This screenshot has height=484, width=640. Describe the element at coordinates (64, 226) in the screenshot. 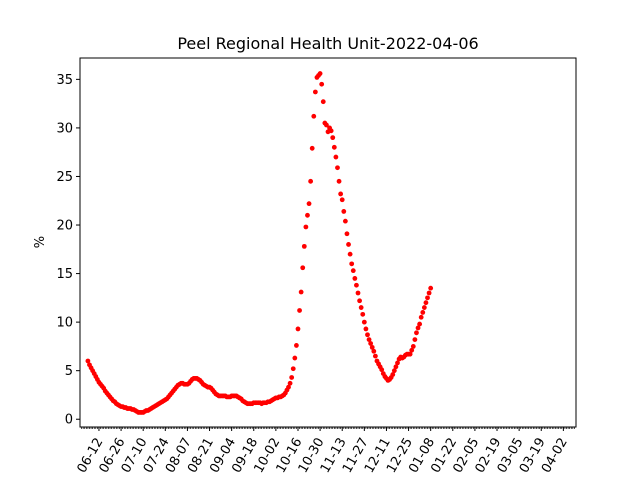

I see `y-tick-label: 20` at that location.